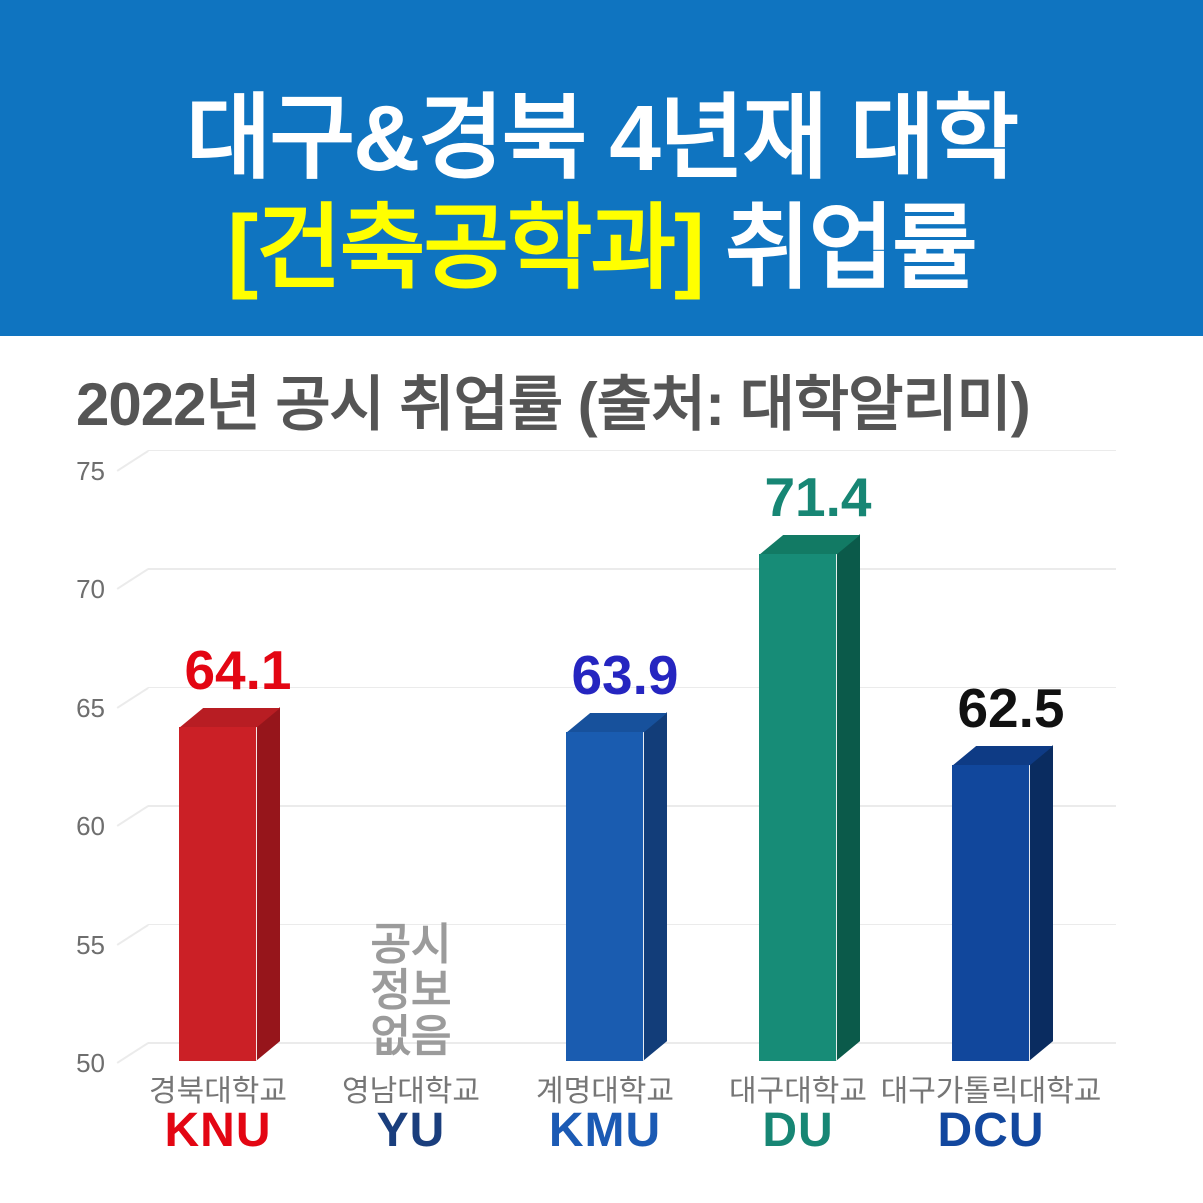 This screenshot has height=1203, width=1203. What do you see at coordinates (411, 1036) in the screenshot?
I see `no-data-line: 없음` at bounding box center [411, 1036].